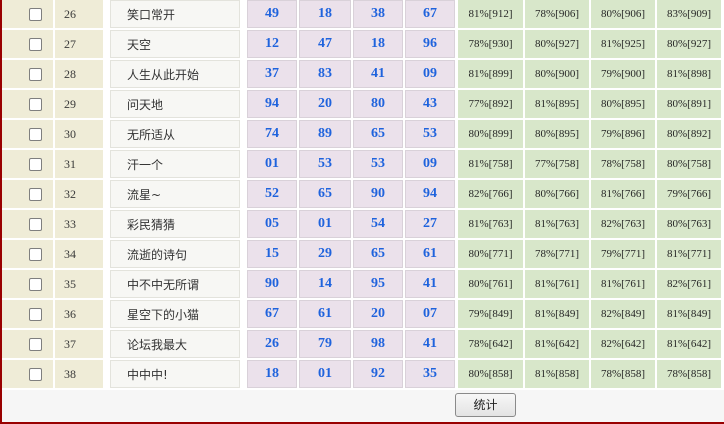  Describe the element at coordinates (623, 284) in the screenshot. I see `stat-percentage-3: 81%[761]` at that location.